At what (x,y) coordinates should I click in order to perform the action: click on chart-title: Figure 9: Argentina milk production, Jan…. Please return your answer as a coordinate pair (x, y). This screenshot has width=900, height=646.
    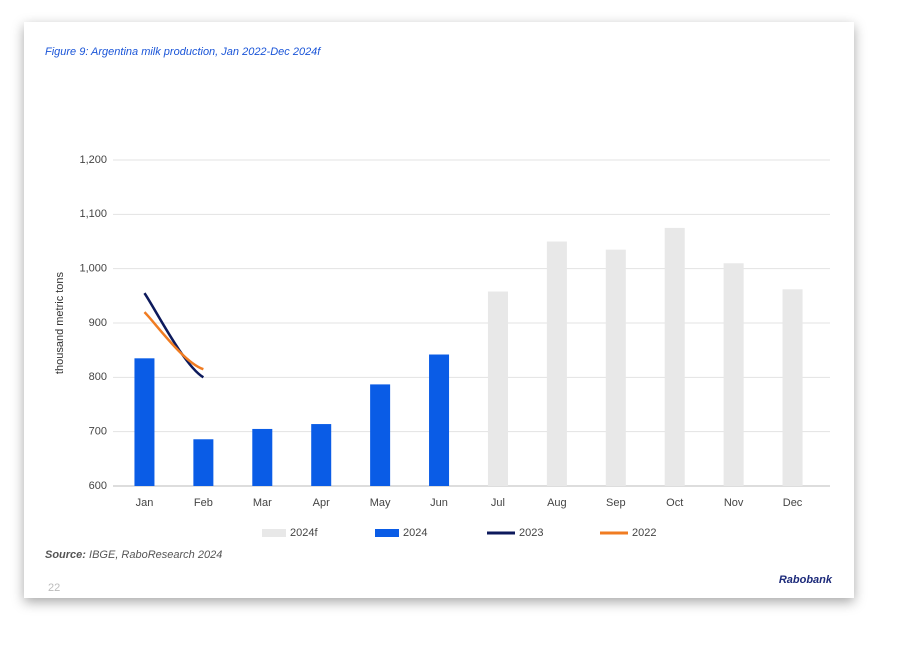
    Looking at the image, I should click on (183, 52).